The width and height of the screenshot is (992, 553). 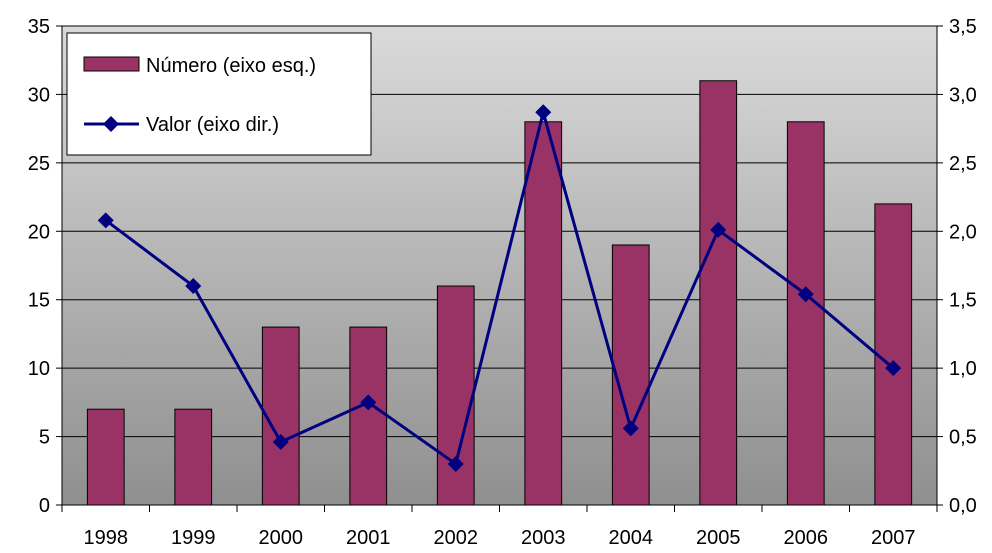 I want to click on legend-box, so click(x=219, y=94).